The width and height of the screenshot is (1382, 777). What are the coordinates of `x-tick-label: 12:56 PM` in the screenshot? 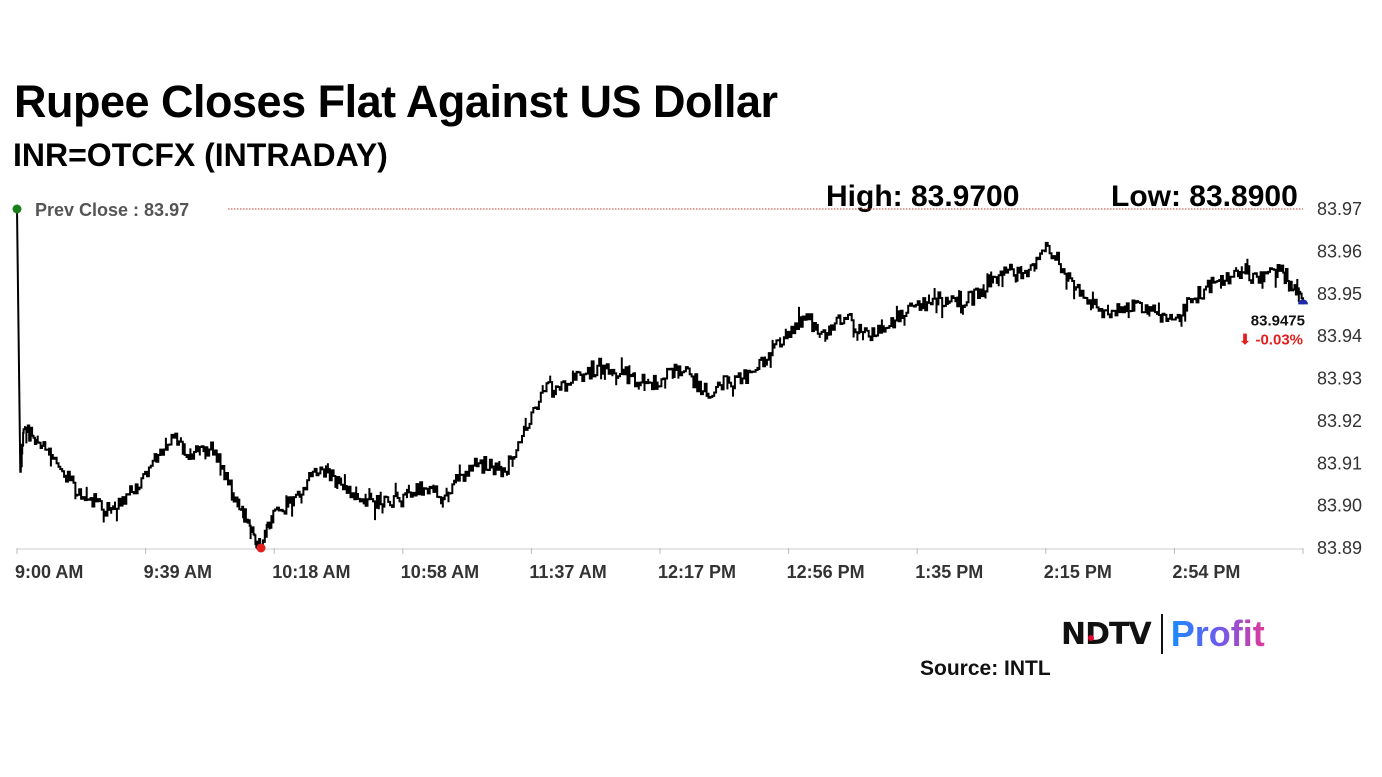 It's located at (826, 572).